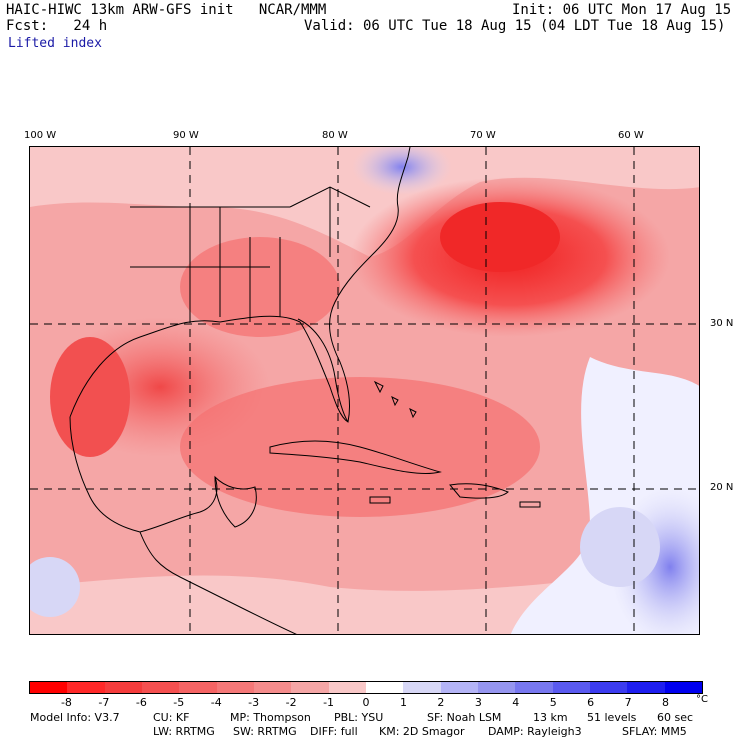  What do you see at coordinates (516, 702) in the screenshot?
I see `colorbar-tick-label: 4` at bounding box center [516, 702].